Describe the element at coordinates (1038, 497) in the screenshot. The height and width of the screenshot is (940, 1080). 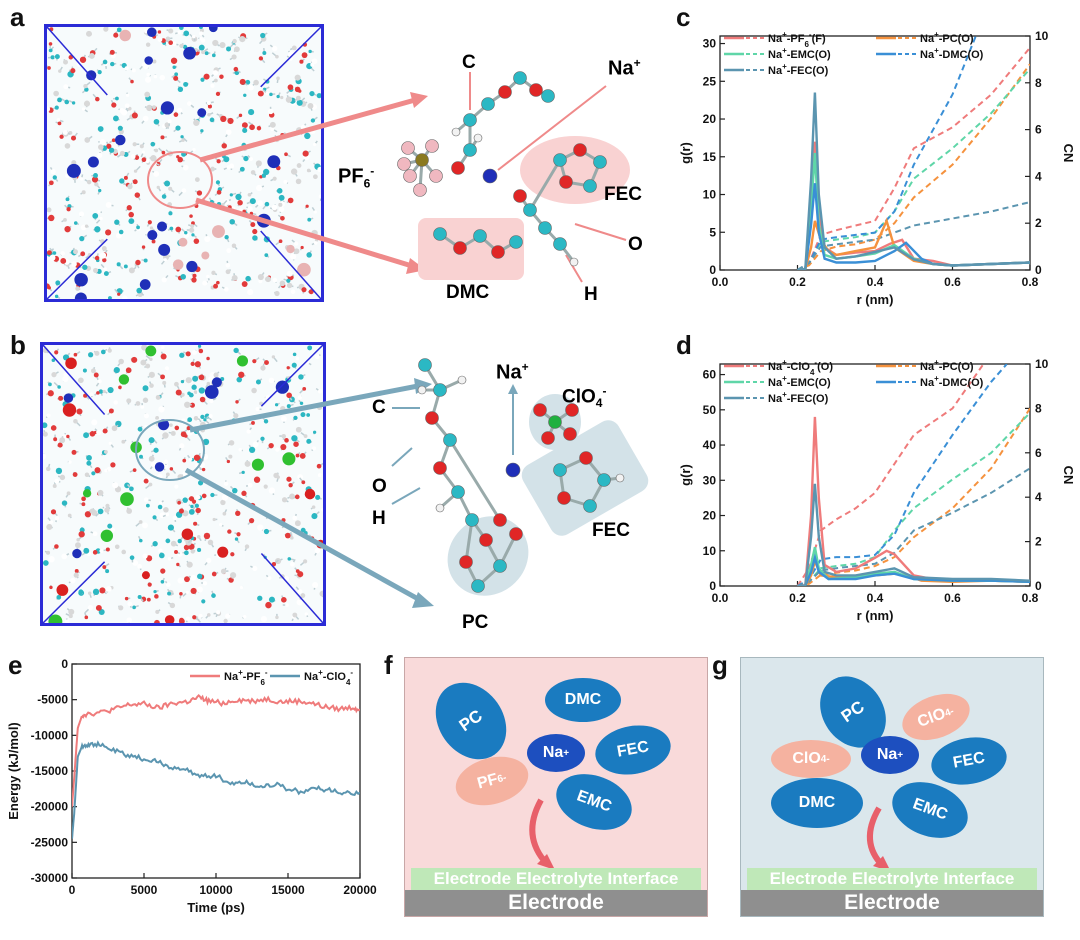
I see `y2-tick-label: 4` at that location.